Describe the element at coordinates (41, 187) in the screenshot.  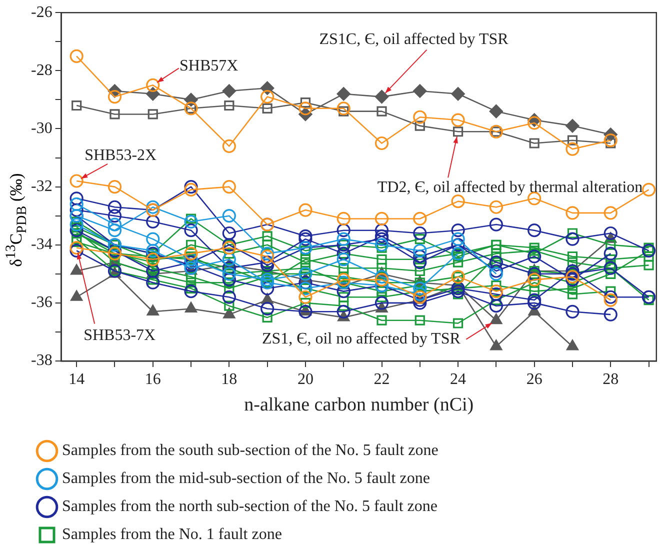
I see `y-tick-label: -32` at that location.